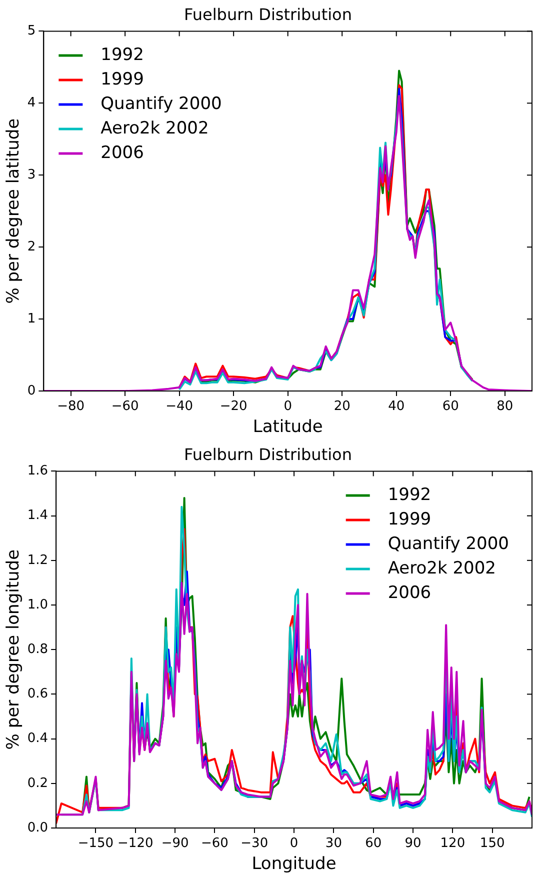 This screenshot has height=877, width=534. What do you see at coordinates (14, 211) in the screenshot?
I see `y-axis-title: % per degree latitude` at bounding box center [14, 211].